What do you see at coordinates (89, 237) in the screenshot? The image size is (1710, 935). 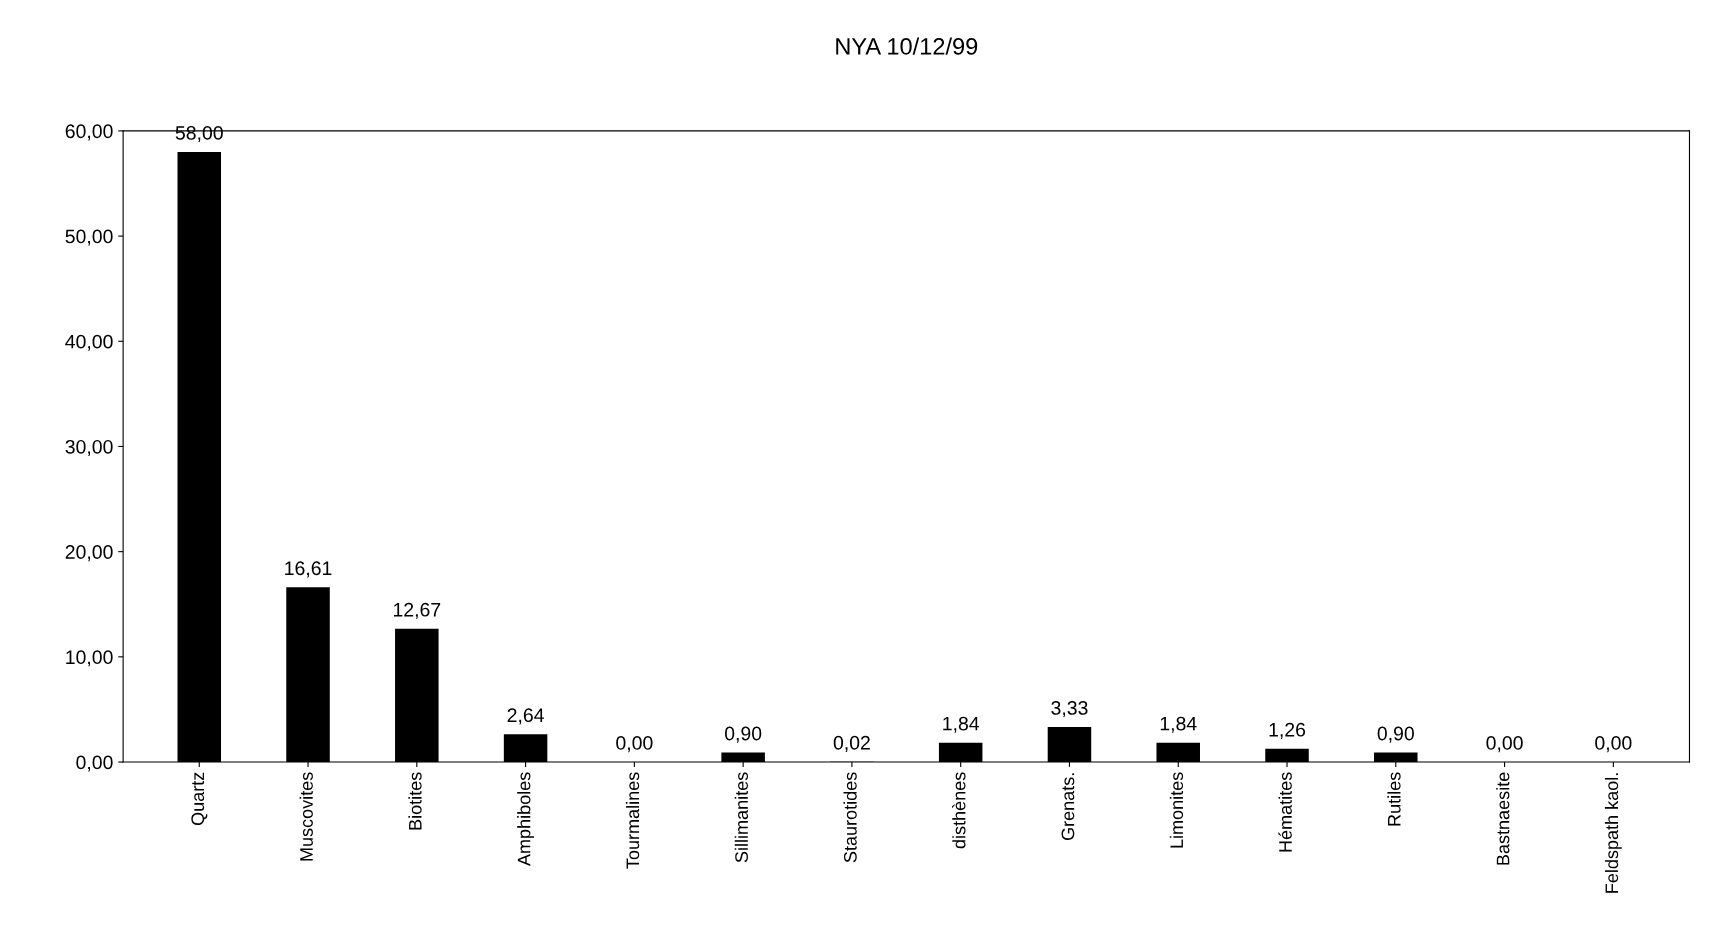 I see `y-tick-label: 50,00` at bounding box center [89, 237].